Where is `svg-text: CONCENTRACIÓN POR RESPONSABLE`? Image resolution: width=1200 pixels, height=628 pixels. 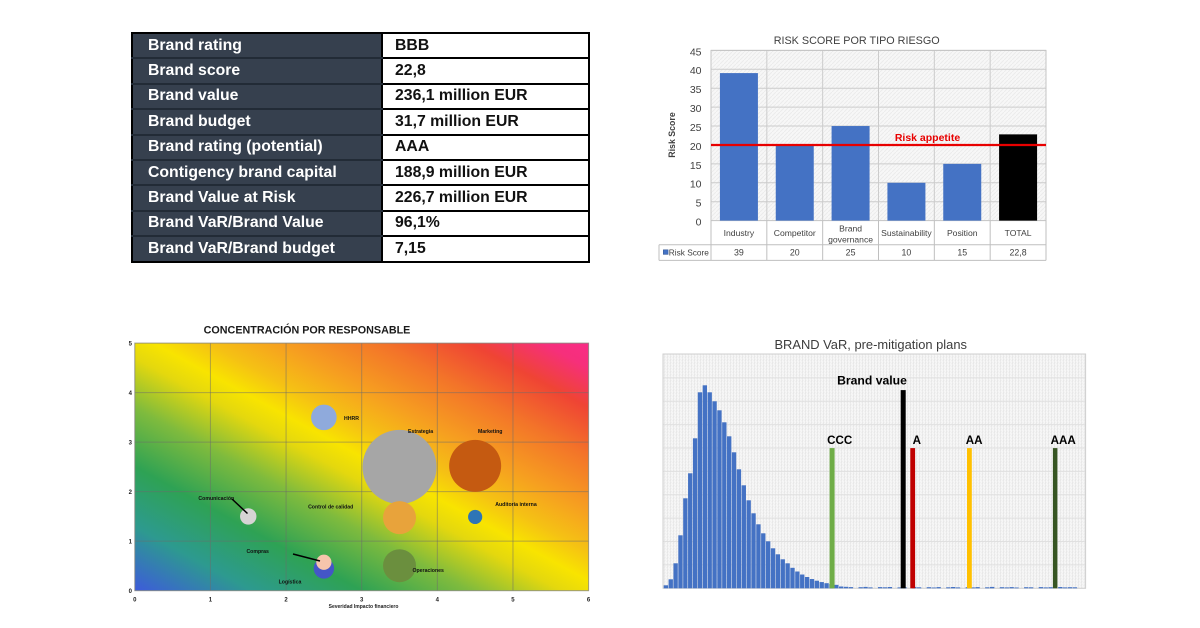
svg-text: CONCENTRACIÓN POR RESPONSABLE is located at coordinates (307, 330).